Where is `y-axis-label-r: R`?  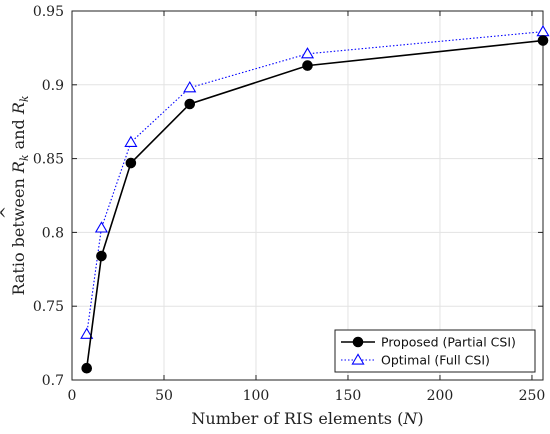 y-axis-label-r: R is located at coordinates (18, 108).